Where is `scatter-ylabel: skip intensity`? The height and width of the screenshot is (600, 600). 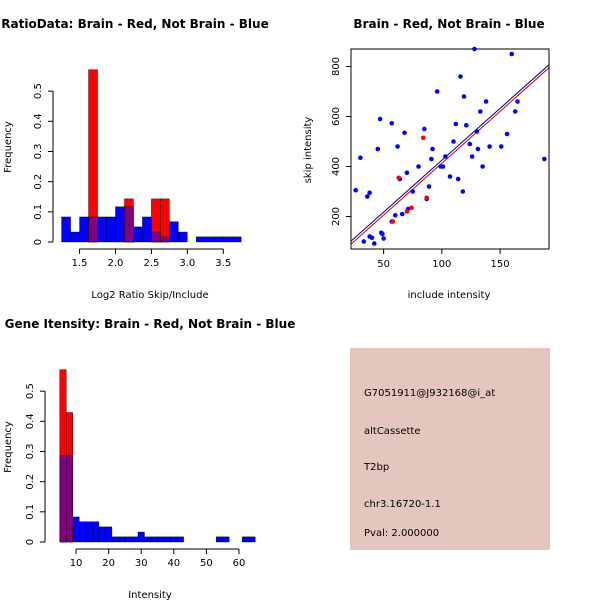 scatter-ylabel: skip intensity is located at coordinates (308, 150).